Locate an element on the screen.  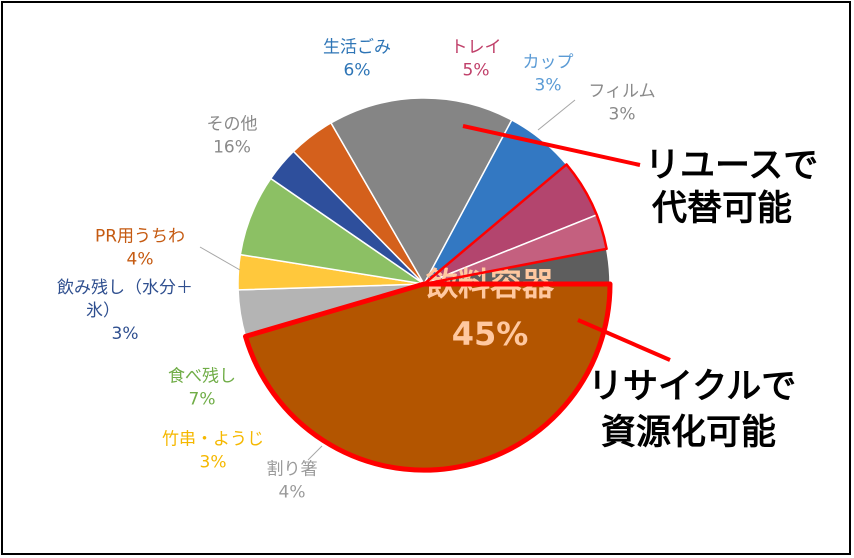
slice-name-2-line-0: 竹串・ようじ is located at coordinates (213, 440).